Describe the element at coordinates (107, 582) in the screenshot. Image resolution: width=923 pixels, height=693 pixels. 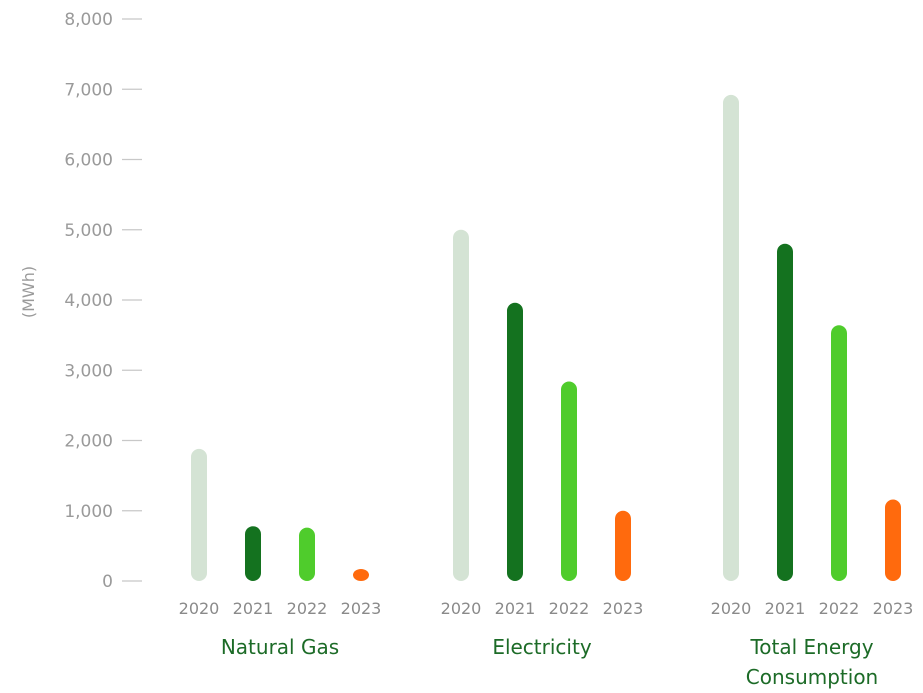
I see `y-tick-label: 0` at that location.